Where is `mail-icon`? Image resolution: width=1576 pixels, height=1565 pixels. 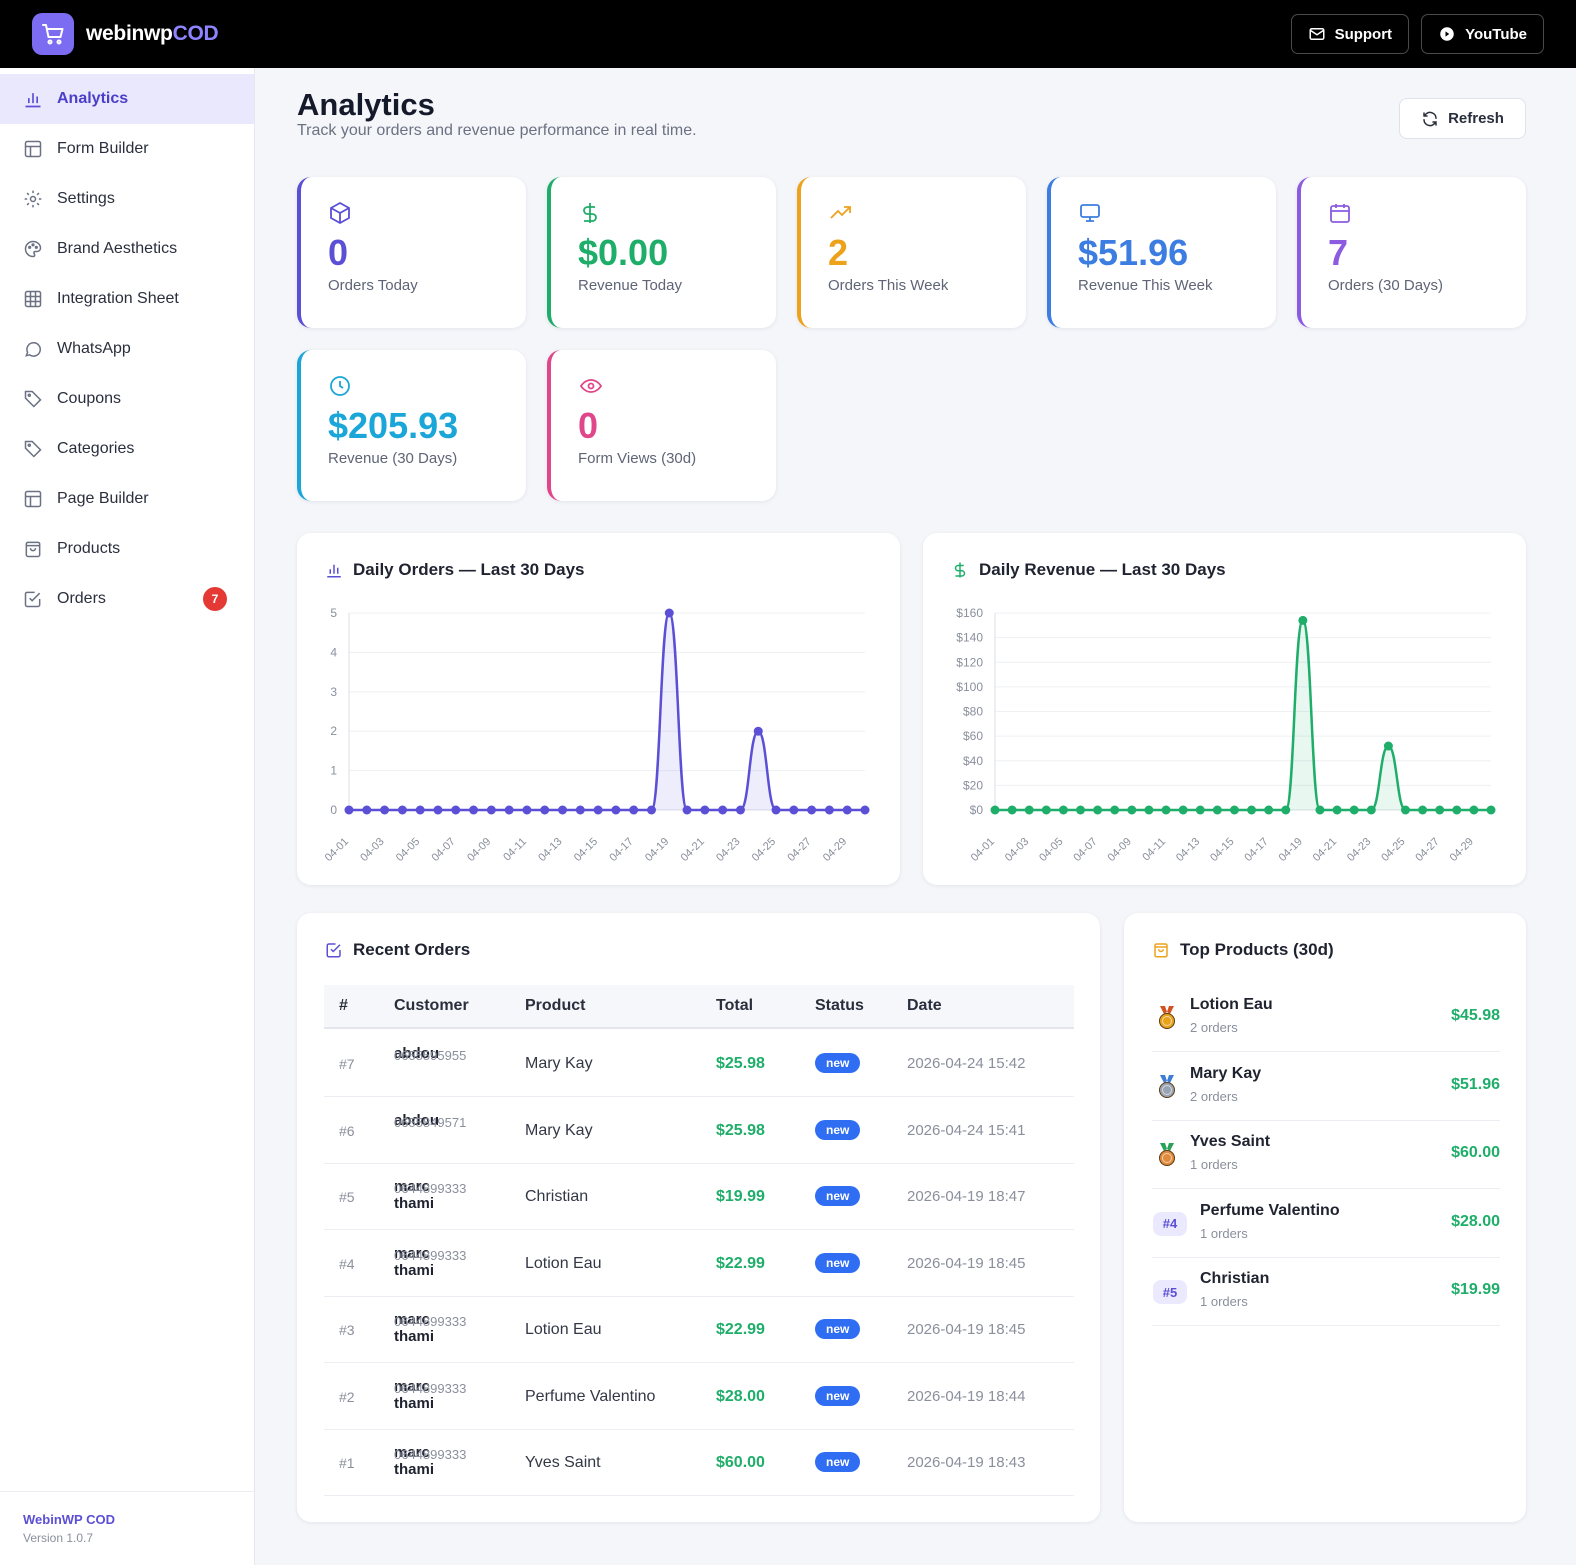 mail-icon is located at coordinates (1317, 34).